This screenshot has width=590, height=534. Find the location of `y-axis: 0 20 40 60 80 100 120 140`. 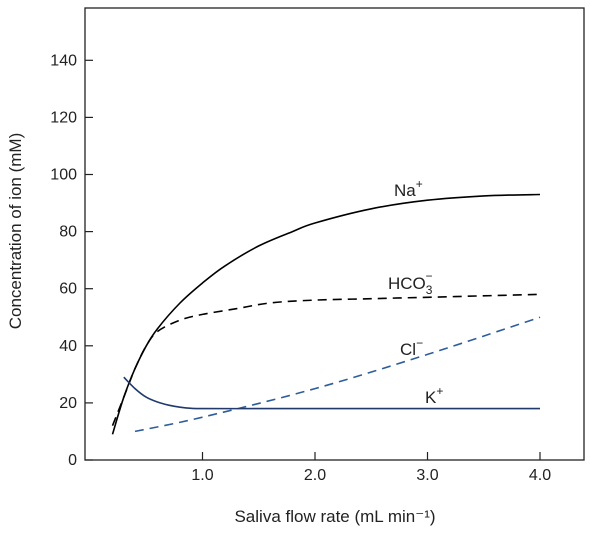

y-axis: 0 20 40 60 80 100 120 140 is located at coordinates (71, 260).